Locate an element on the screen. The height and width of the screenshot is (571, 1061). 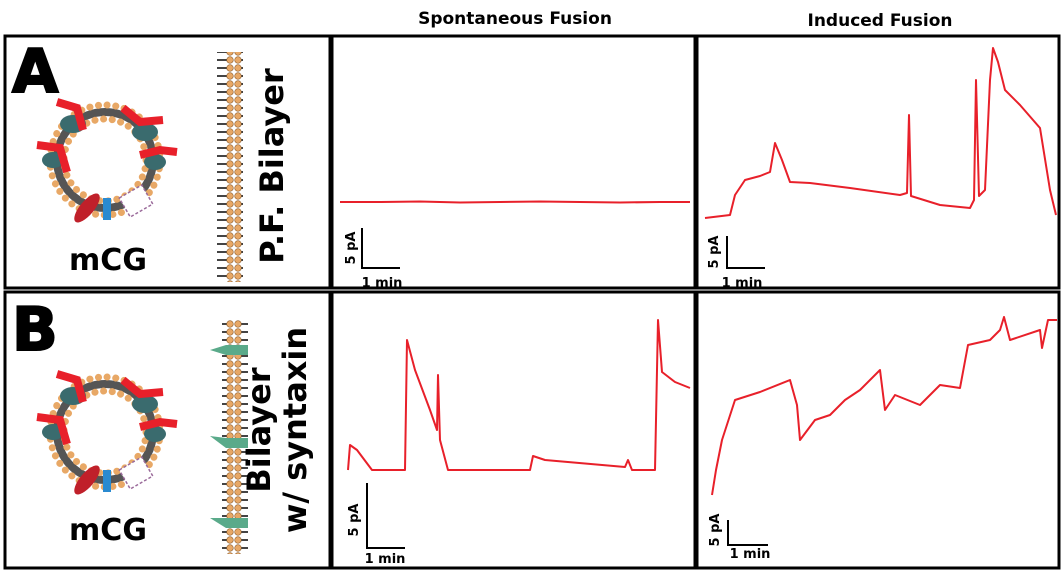
bilayer-label: w/ syntaxin is located at coordinates (295, 430).